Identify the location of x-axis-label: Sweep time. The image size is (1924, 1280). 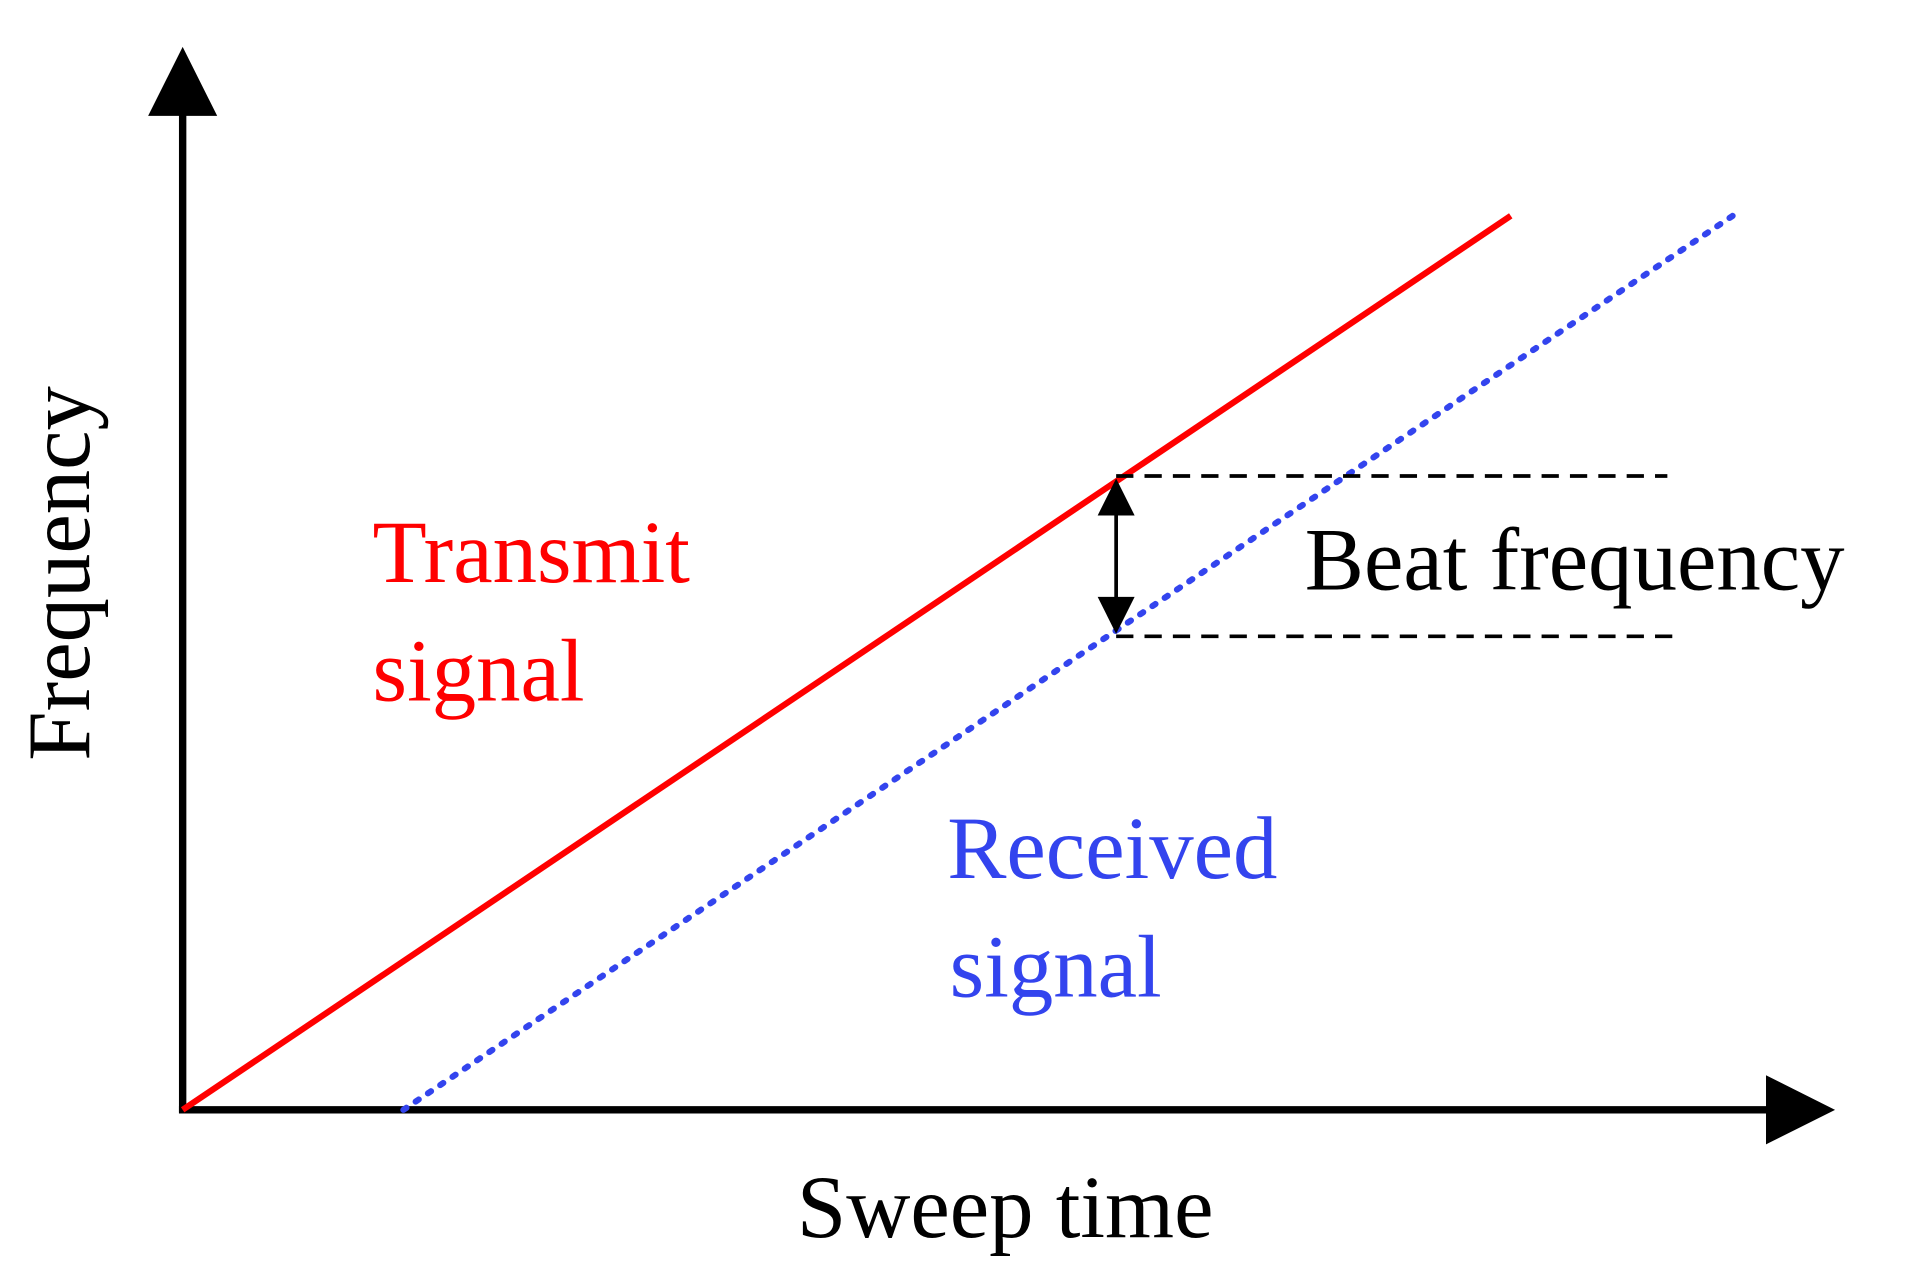
(1005, 1208).